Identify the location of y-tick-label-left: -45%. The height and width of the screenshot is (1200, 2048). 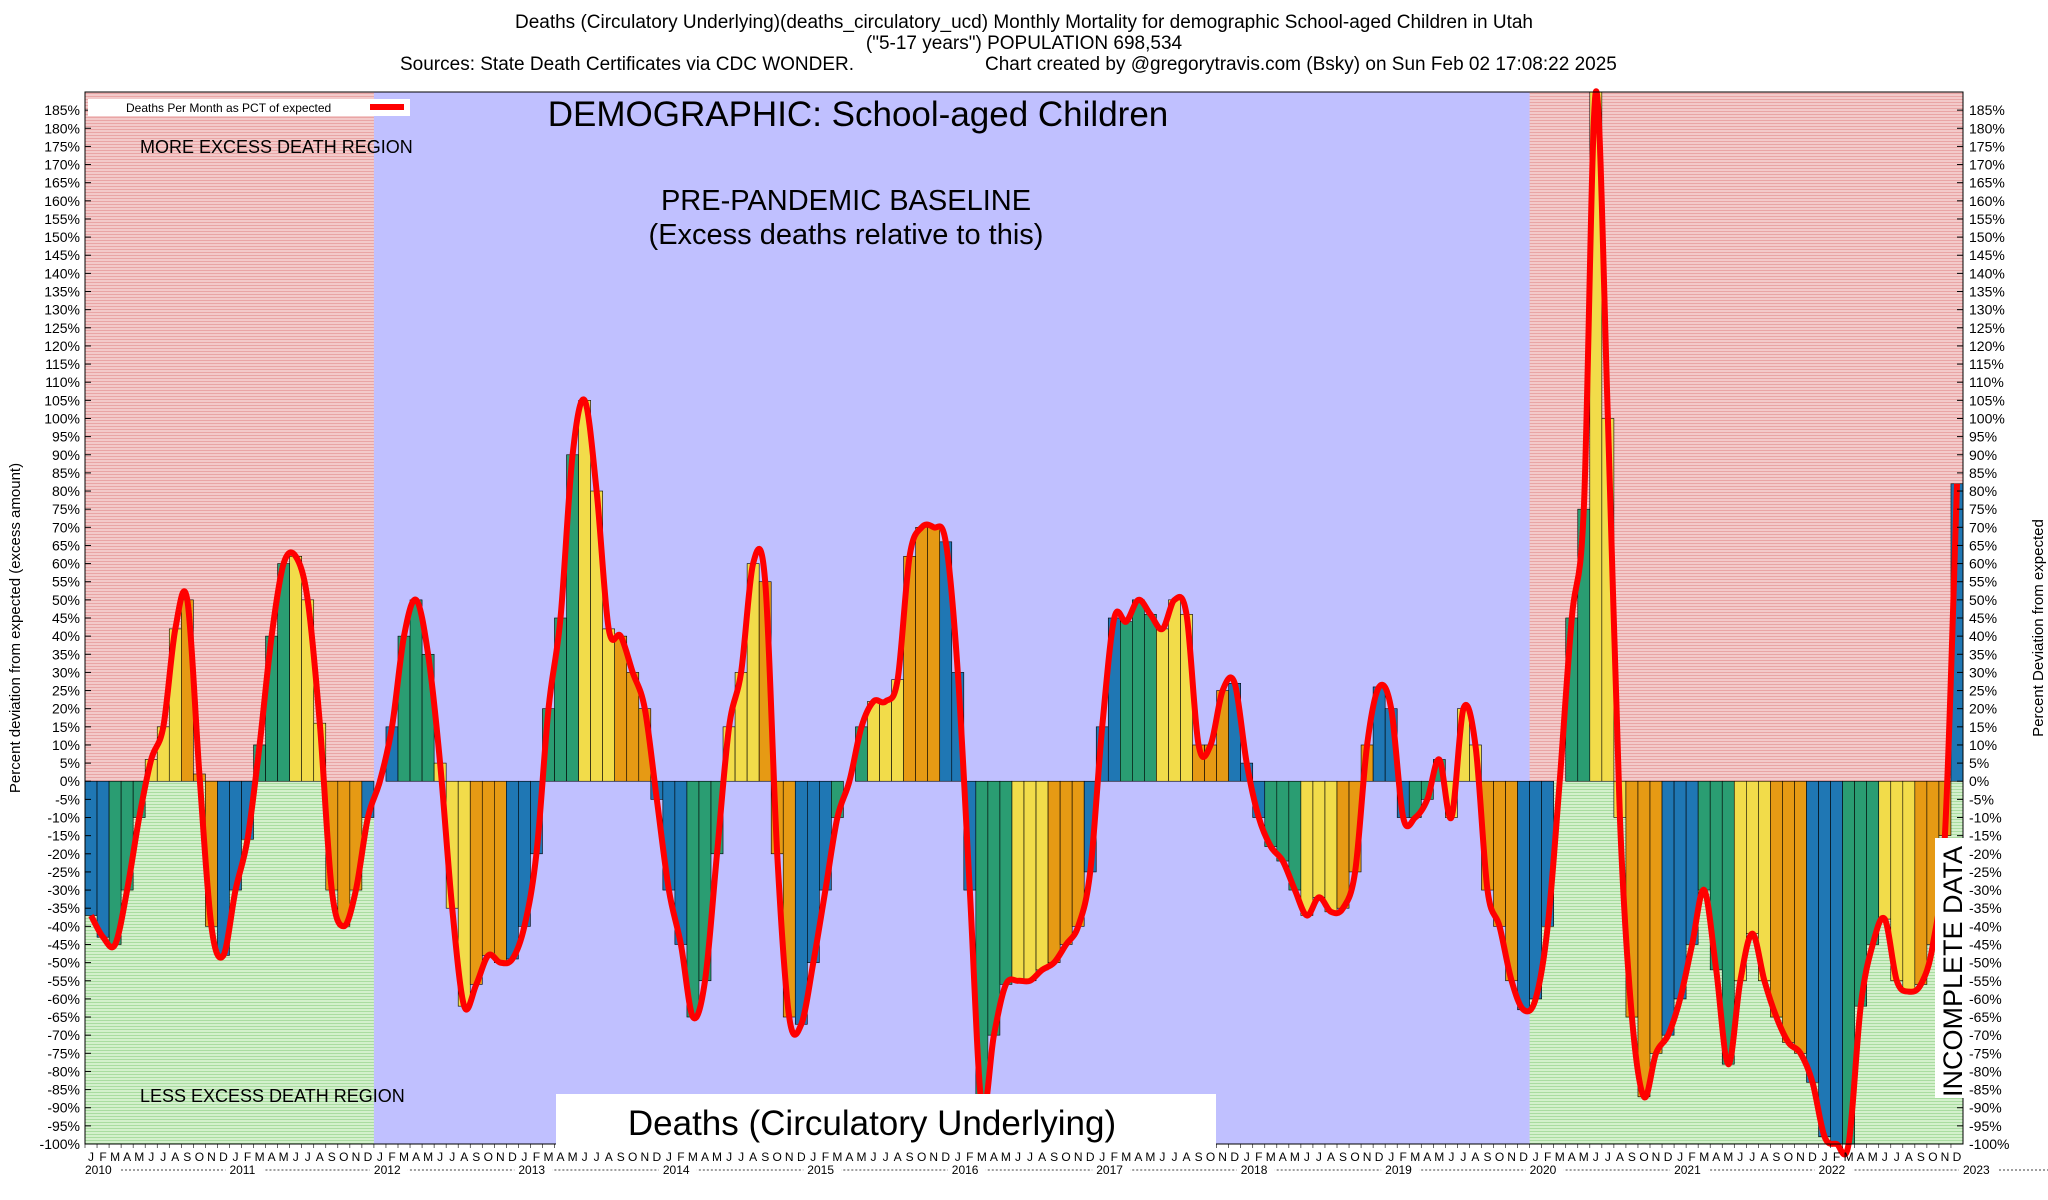
(63, 944).